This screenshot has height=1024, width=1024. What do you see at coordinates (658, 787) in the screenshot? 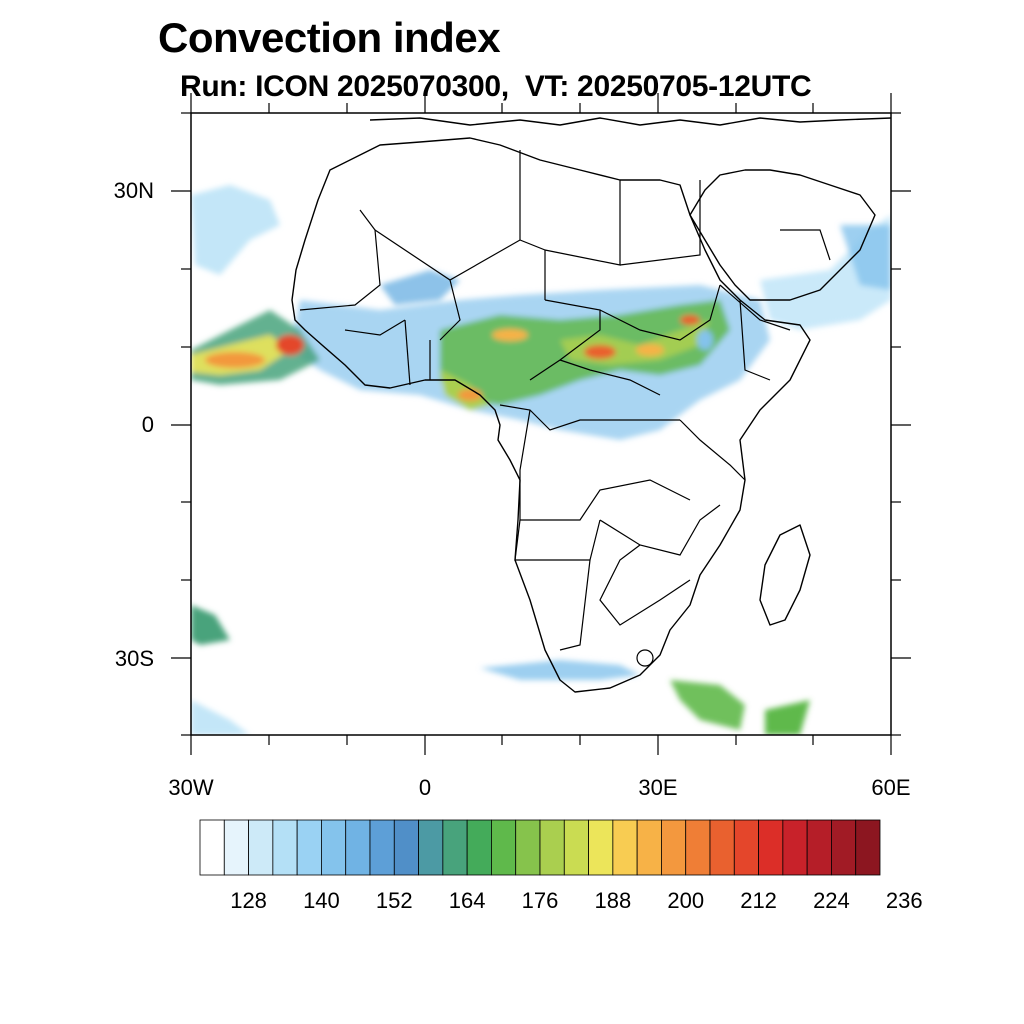
I see `lon-label-30e: 30E` at bounding box center [658, 787].